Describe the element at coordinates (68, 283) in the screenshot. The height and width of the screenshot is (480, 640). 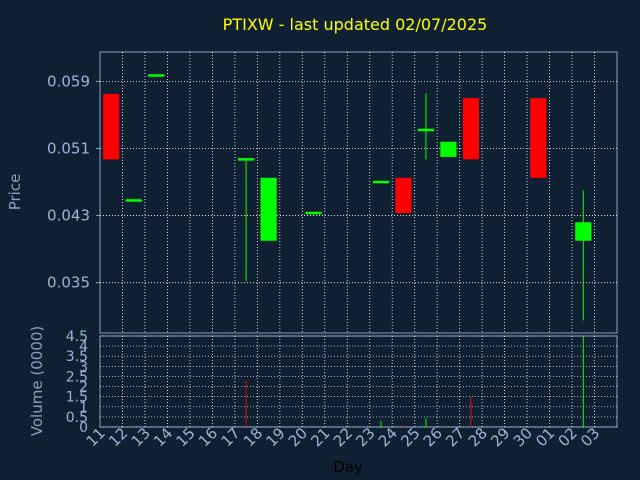
I see `price-tick-label: 0.035` at that location.